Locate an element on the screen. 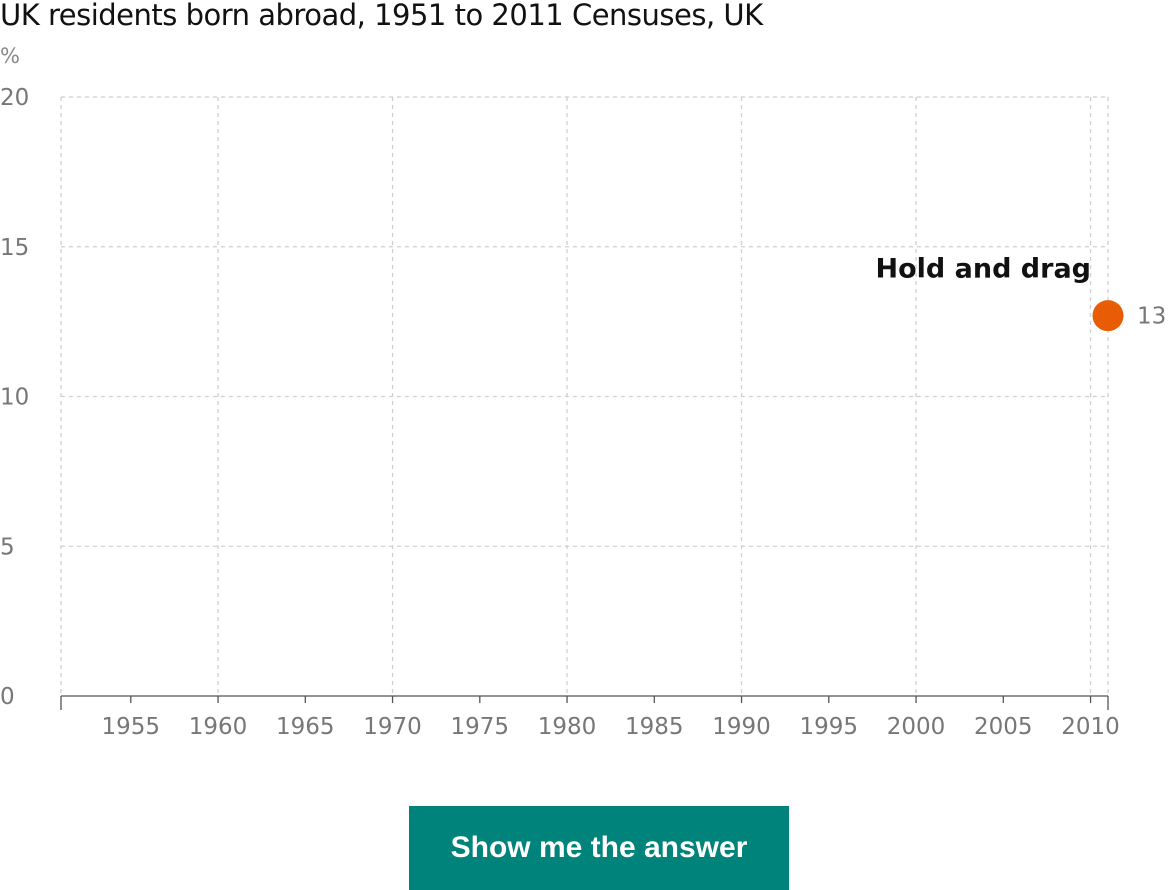 The height and width of the screenshot is (890, 1168). axes is located at coordinates (584, 702).